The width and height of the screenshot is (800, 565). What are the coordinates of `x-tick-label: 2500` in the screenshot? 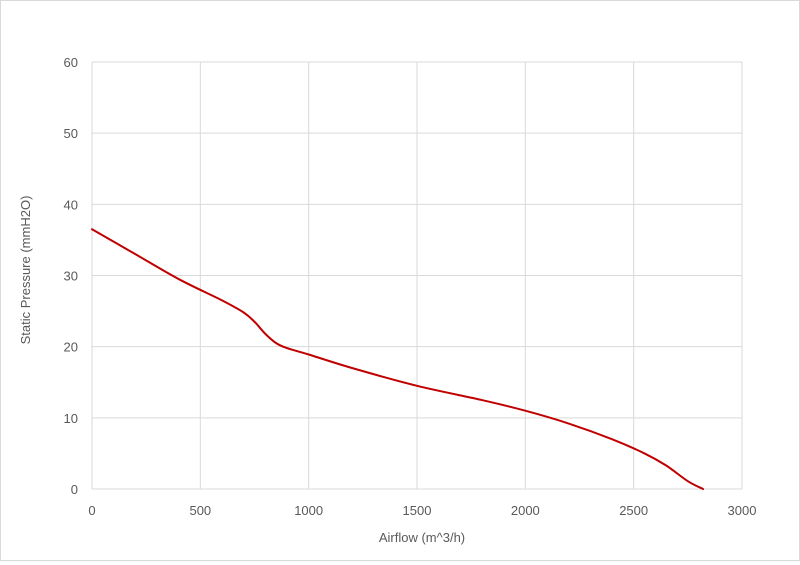 It's located at (633, 510).